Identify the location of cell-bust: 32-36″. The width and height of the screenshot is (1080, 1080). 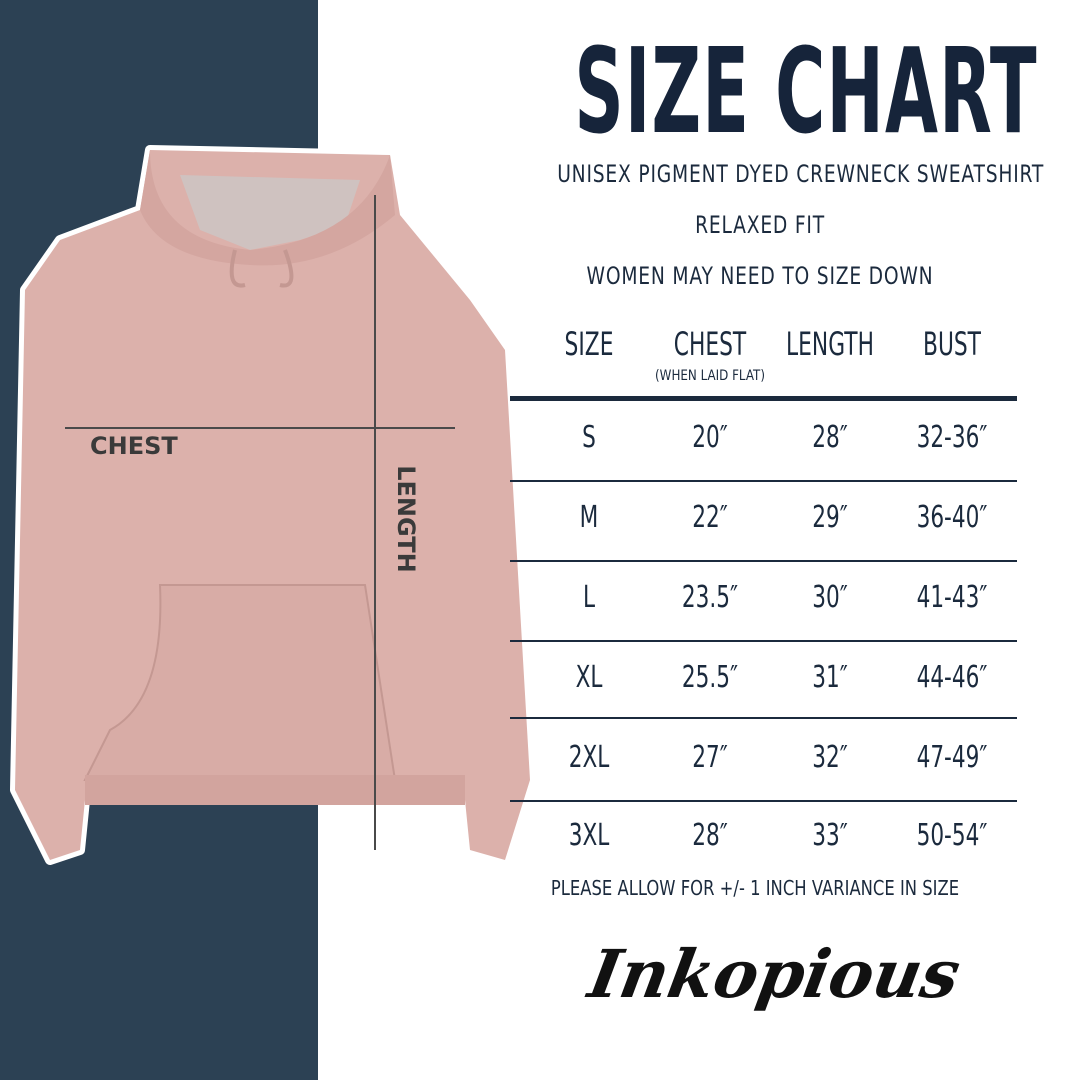
(952, 437).